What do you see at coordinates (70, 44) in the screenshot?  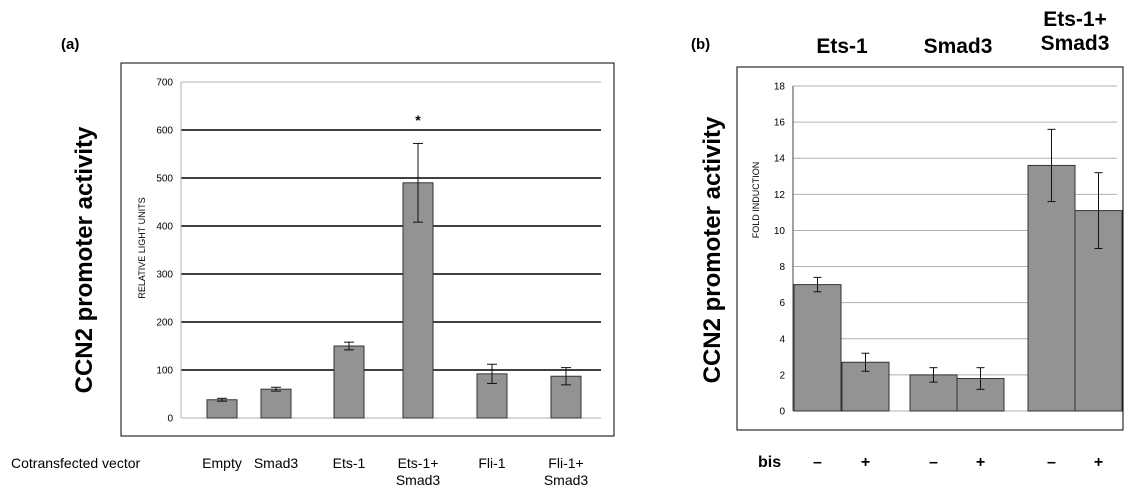 I see `panel-a-tag: (a)` at bounding box center [70, 44].